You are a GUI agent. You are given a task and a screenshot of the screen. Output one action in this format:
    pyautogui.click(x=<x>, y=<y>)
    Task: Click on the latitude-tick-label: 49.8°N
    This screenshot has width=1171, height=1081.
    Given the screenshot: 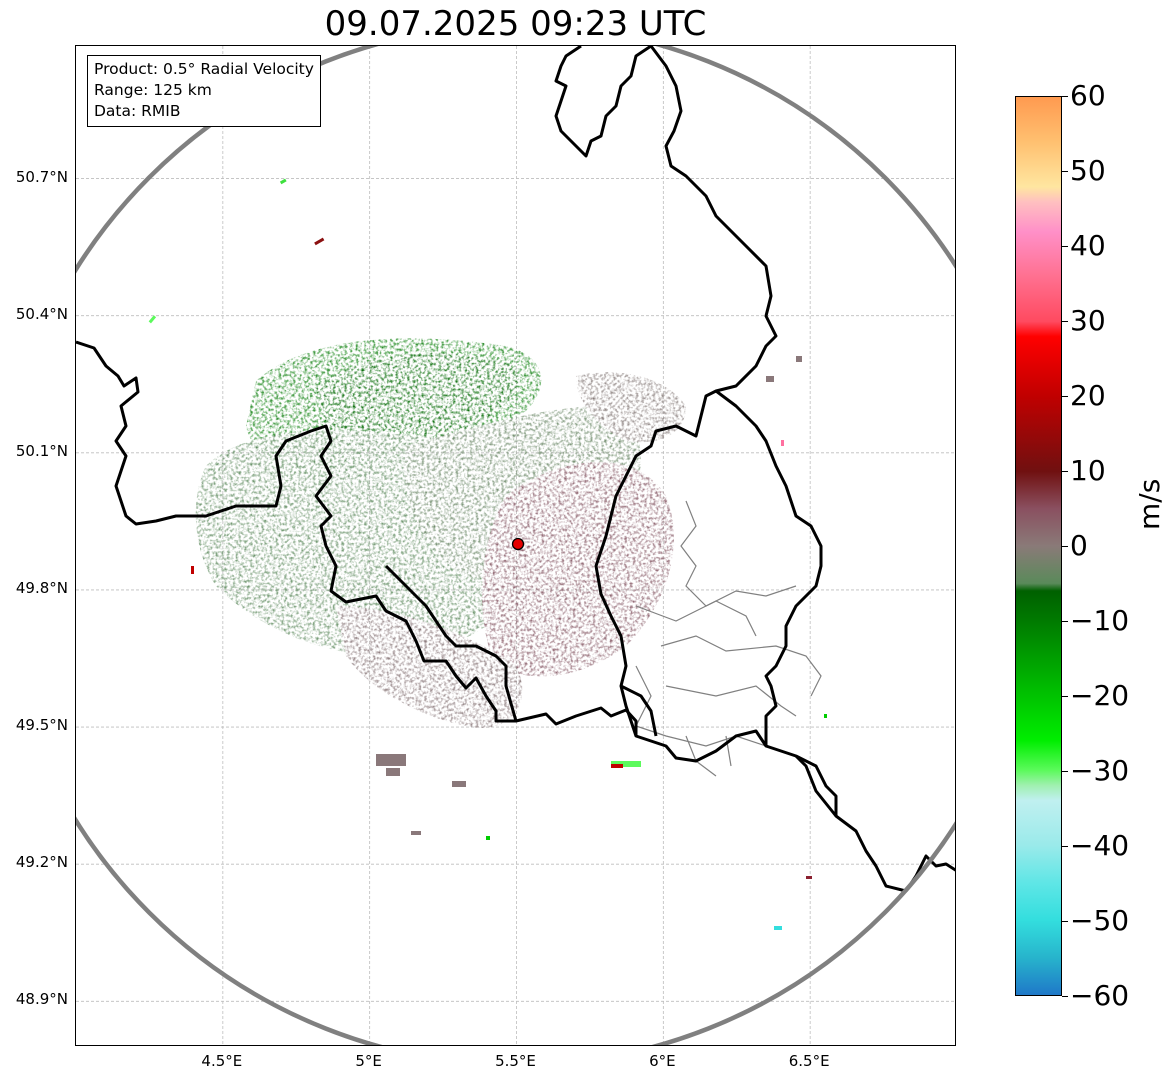 What is the action you would take?
    pyautogui.click(x=41, y=587)
    